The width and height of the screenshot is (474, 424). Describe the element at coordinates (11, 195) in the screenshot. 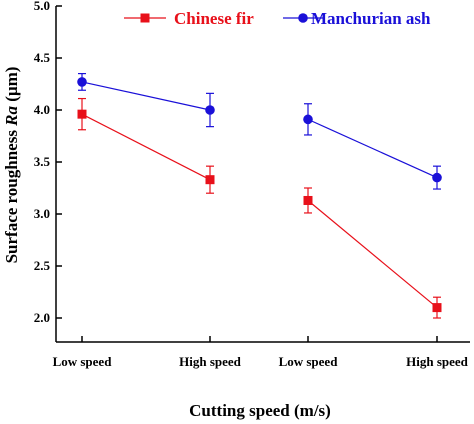

I see `y-axis-label-prefix: Surface roughness` at that location.